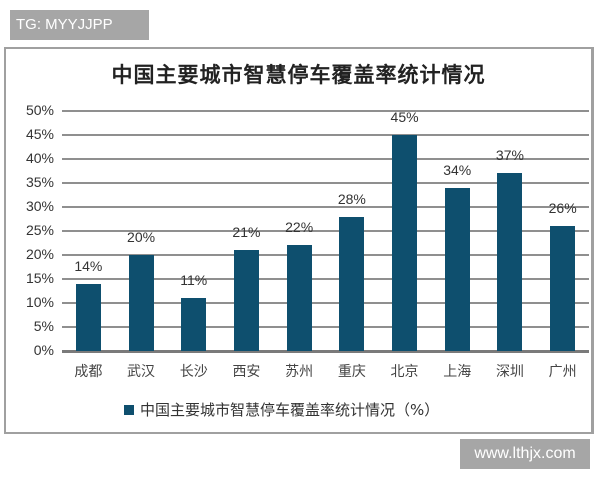 This screenshot has width=600, height=480. What do you see at coordinates (88, 265) in the screenshot?
I see `bar-value-label: 14%` at bounding box center [88, 265].